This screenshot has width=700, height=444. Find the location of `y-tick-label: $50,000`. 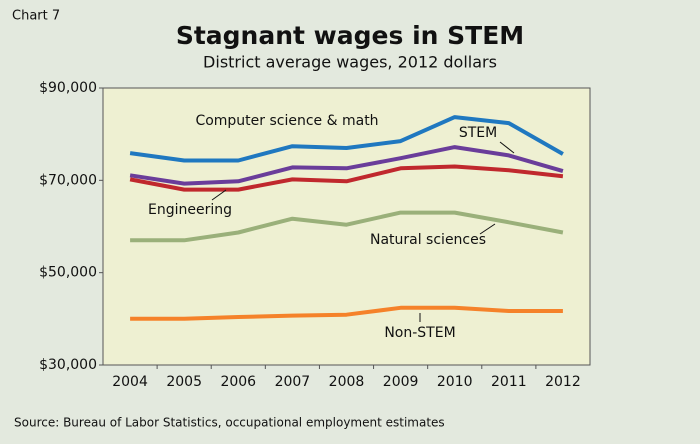

y-tick-label: $50,000 is located at coordinates (68, 273).